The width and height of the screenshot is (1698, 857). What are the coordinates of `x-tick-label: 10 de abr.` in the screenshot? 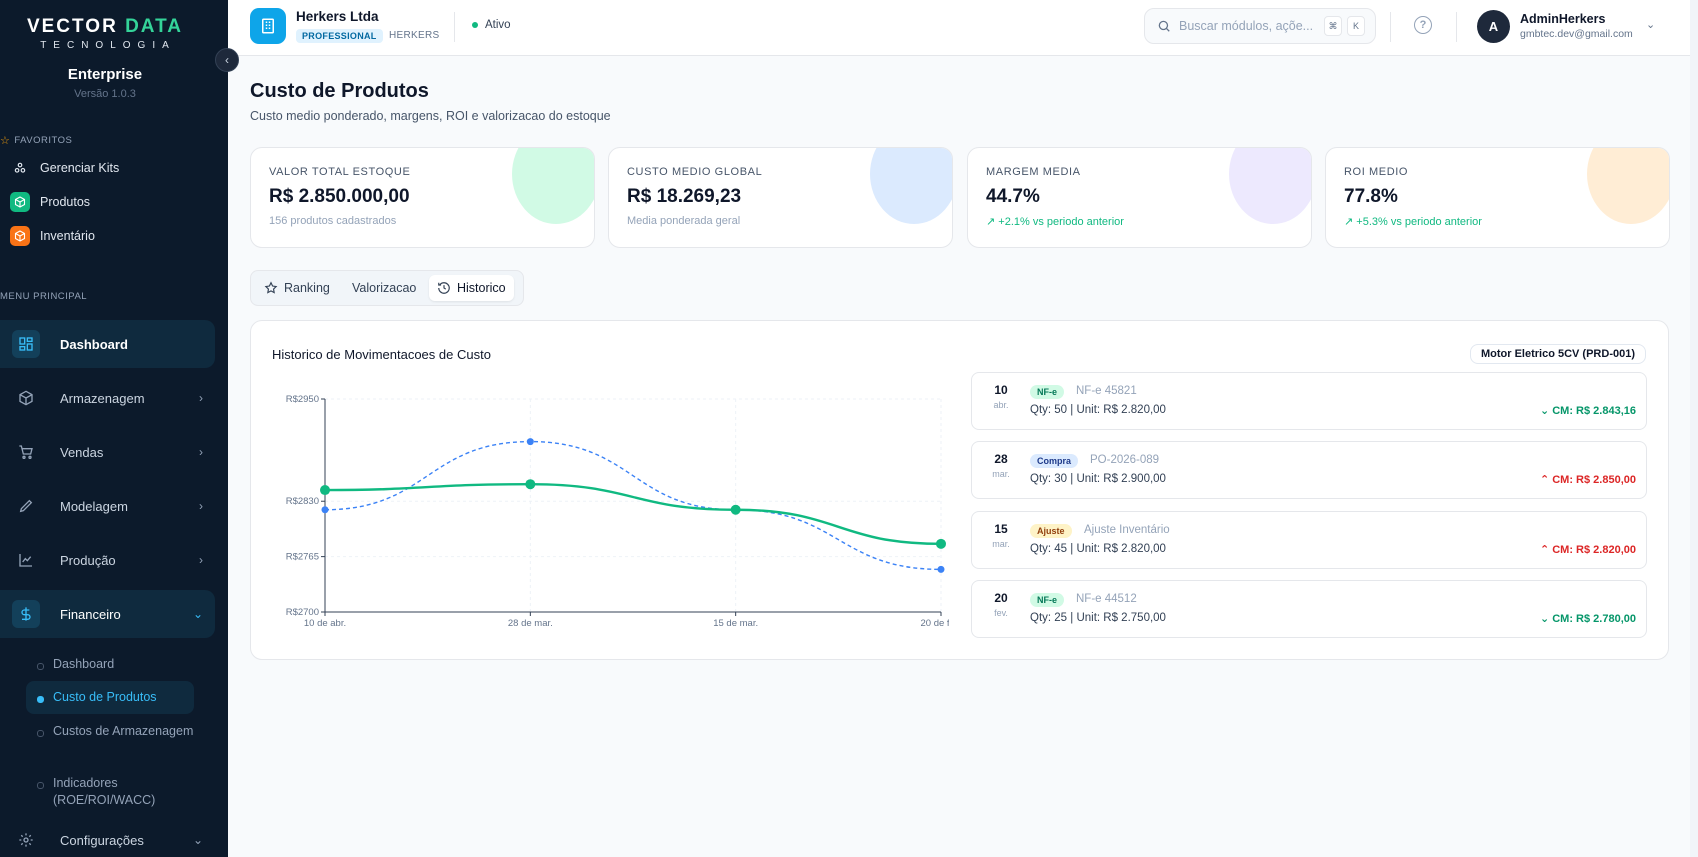 It's located at (325, 623).